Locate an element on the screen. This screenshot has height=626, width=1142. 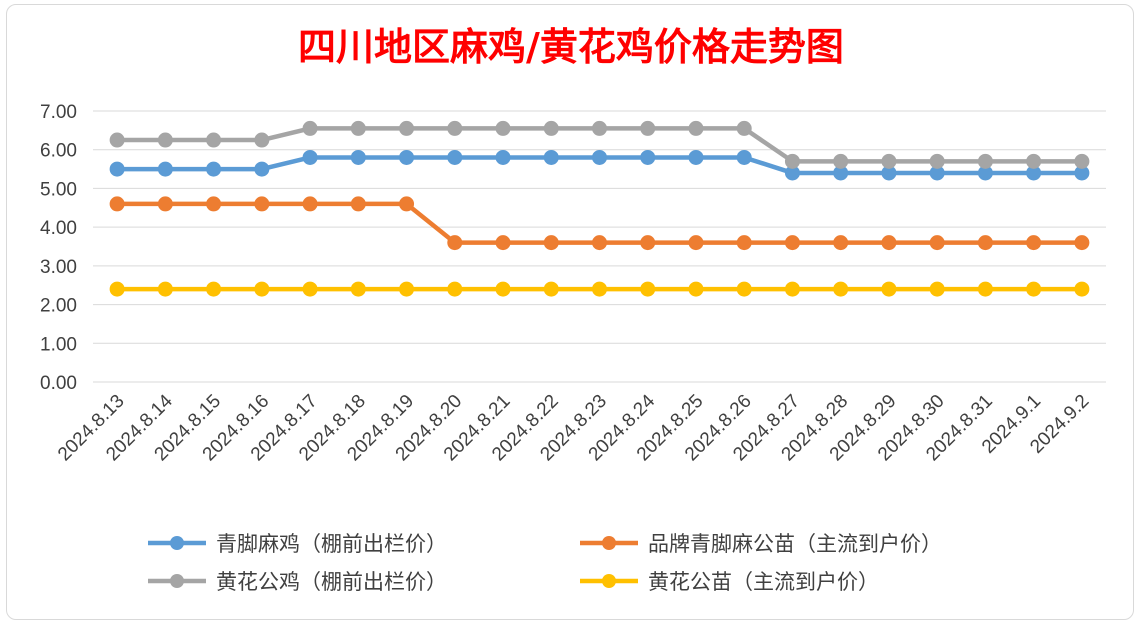
legend-label: 黄花公苗（主流到户价） is located at coordinates (763, 582).